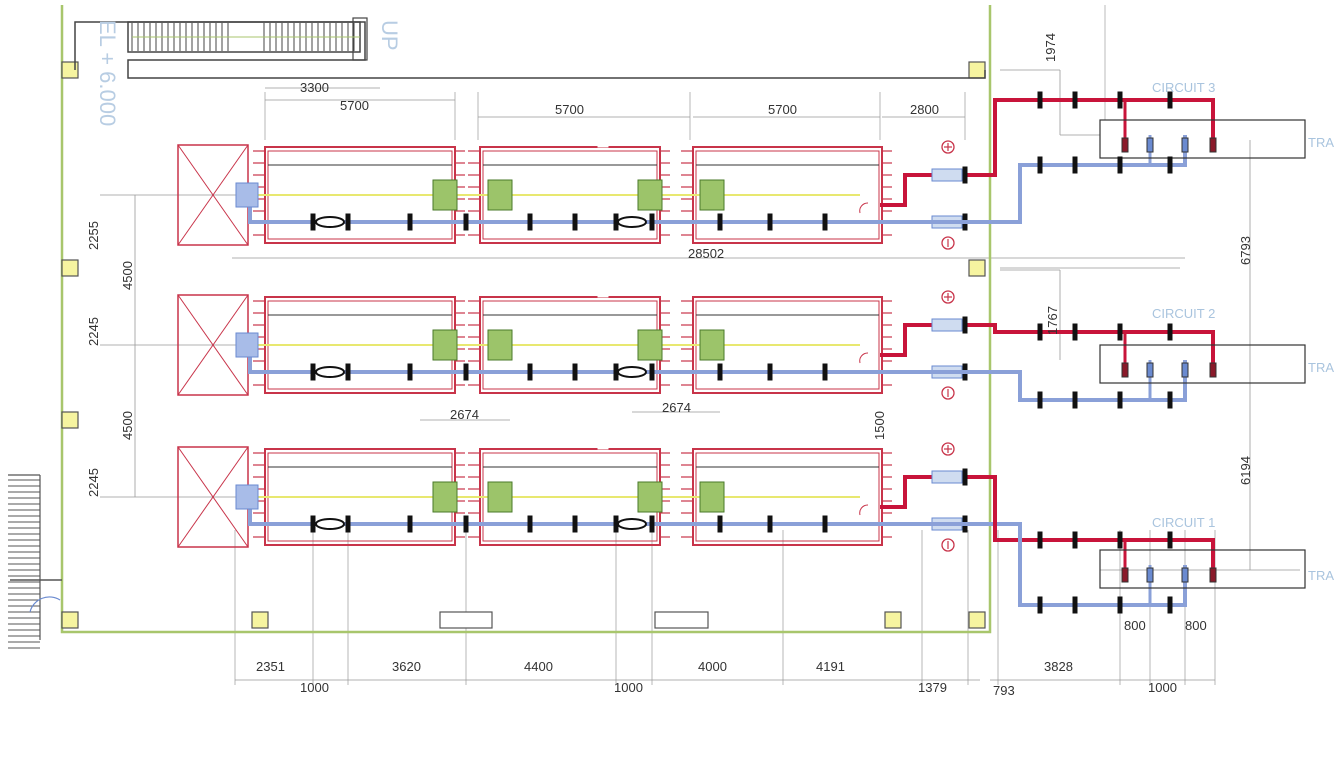  What do you see at coordinates (1052, 320) in the screenshot?
I see `dim-1767: 1767` at bounding box center [1052, 320].